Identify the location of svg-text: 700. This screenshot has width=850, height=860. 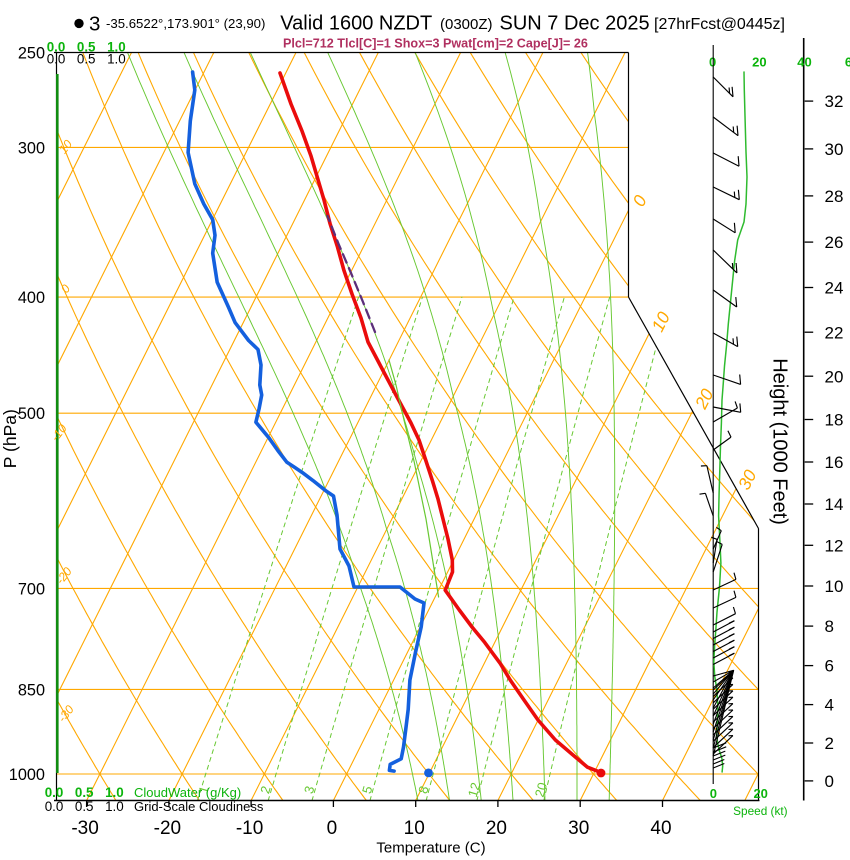
(31, 589).